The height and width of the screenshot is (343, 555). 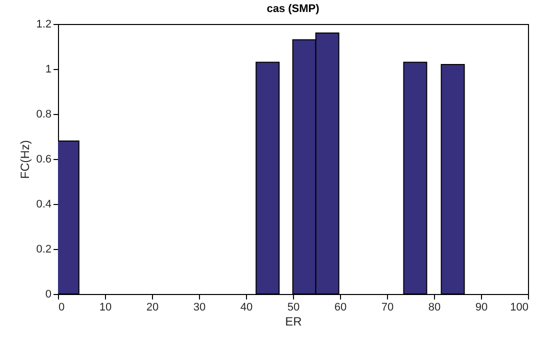 I want to click on chart-title: cas (SMP), so click(x=293, y=9).